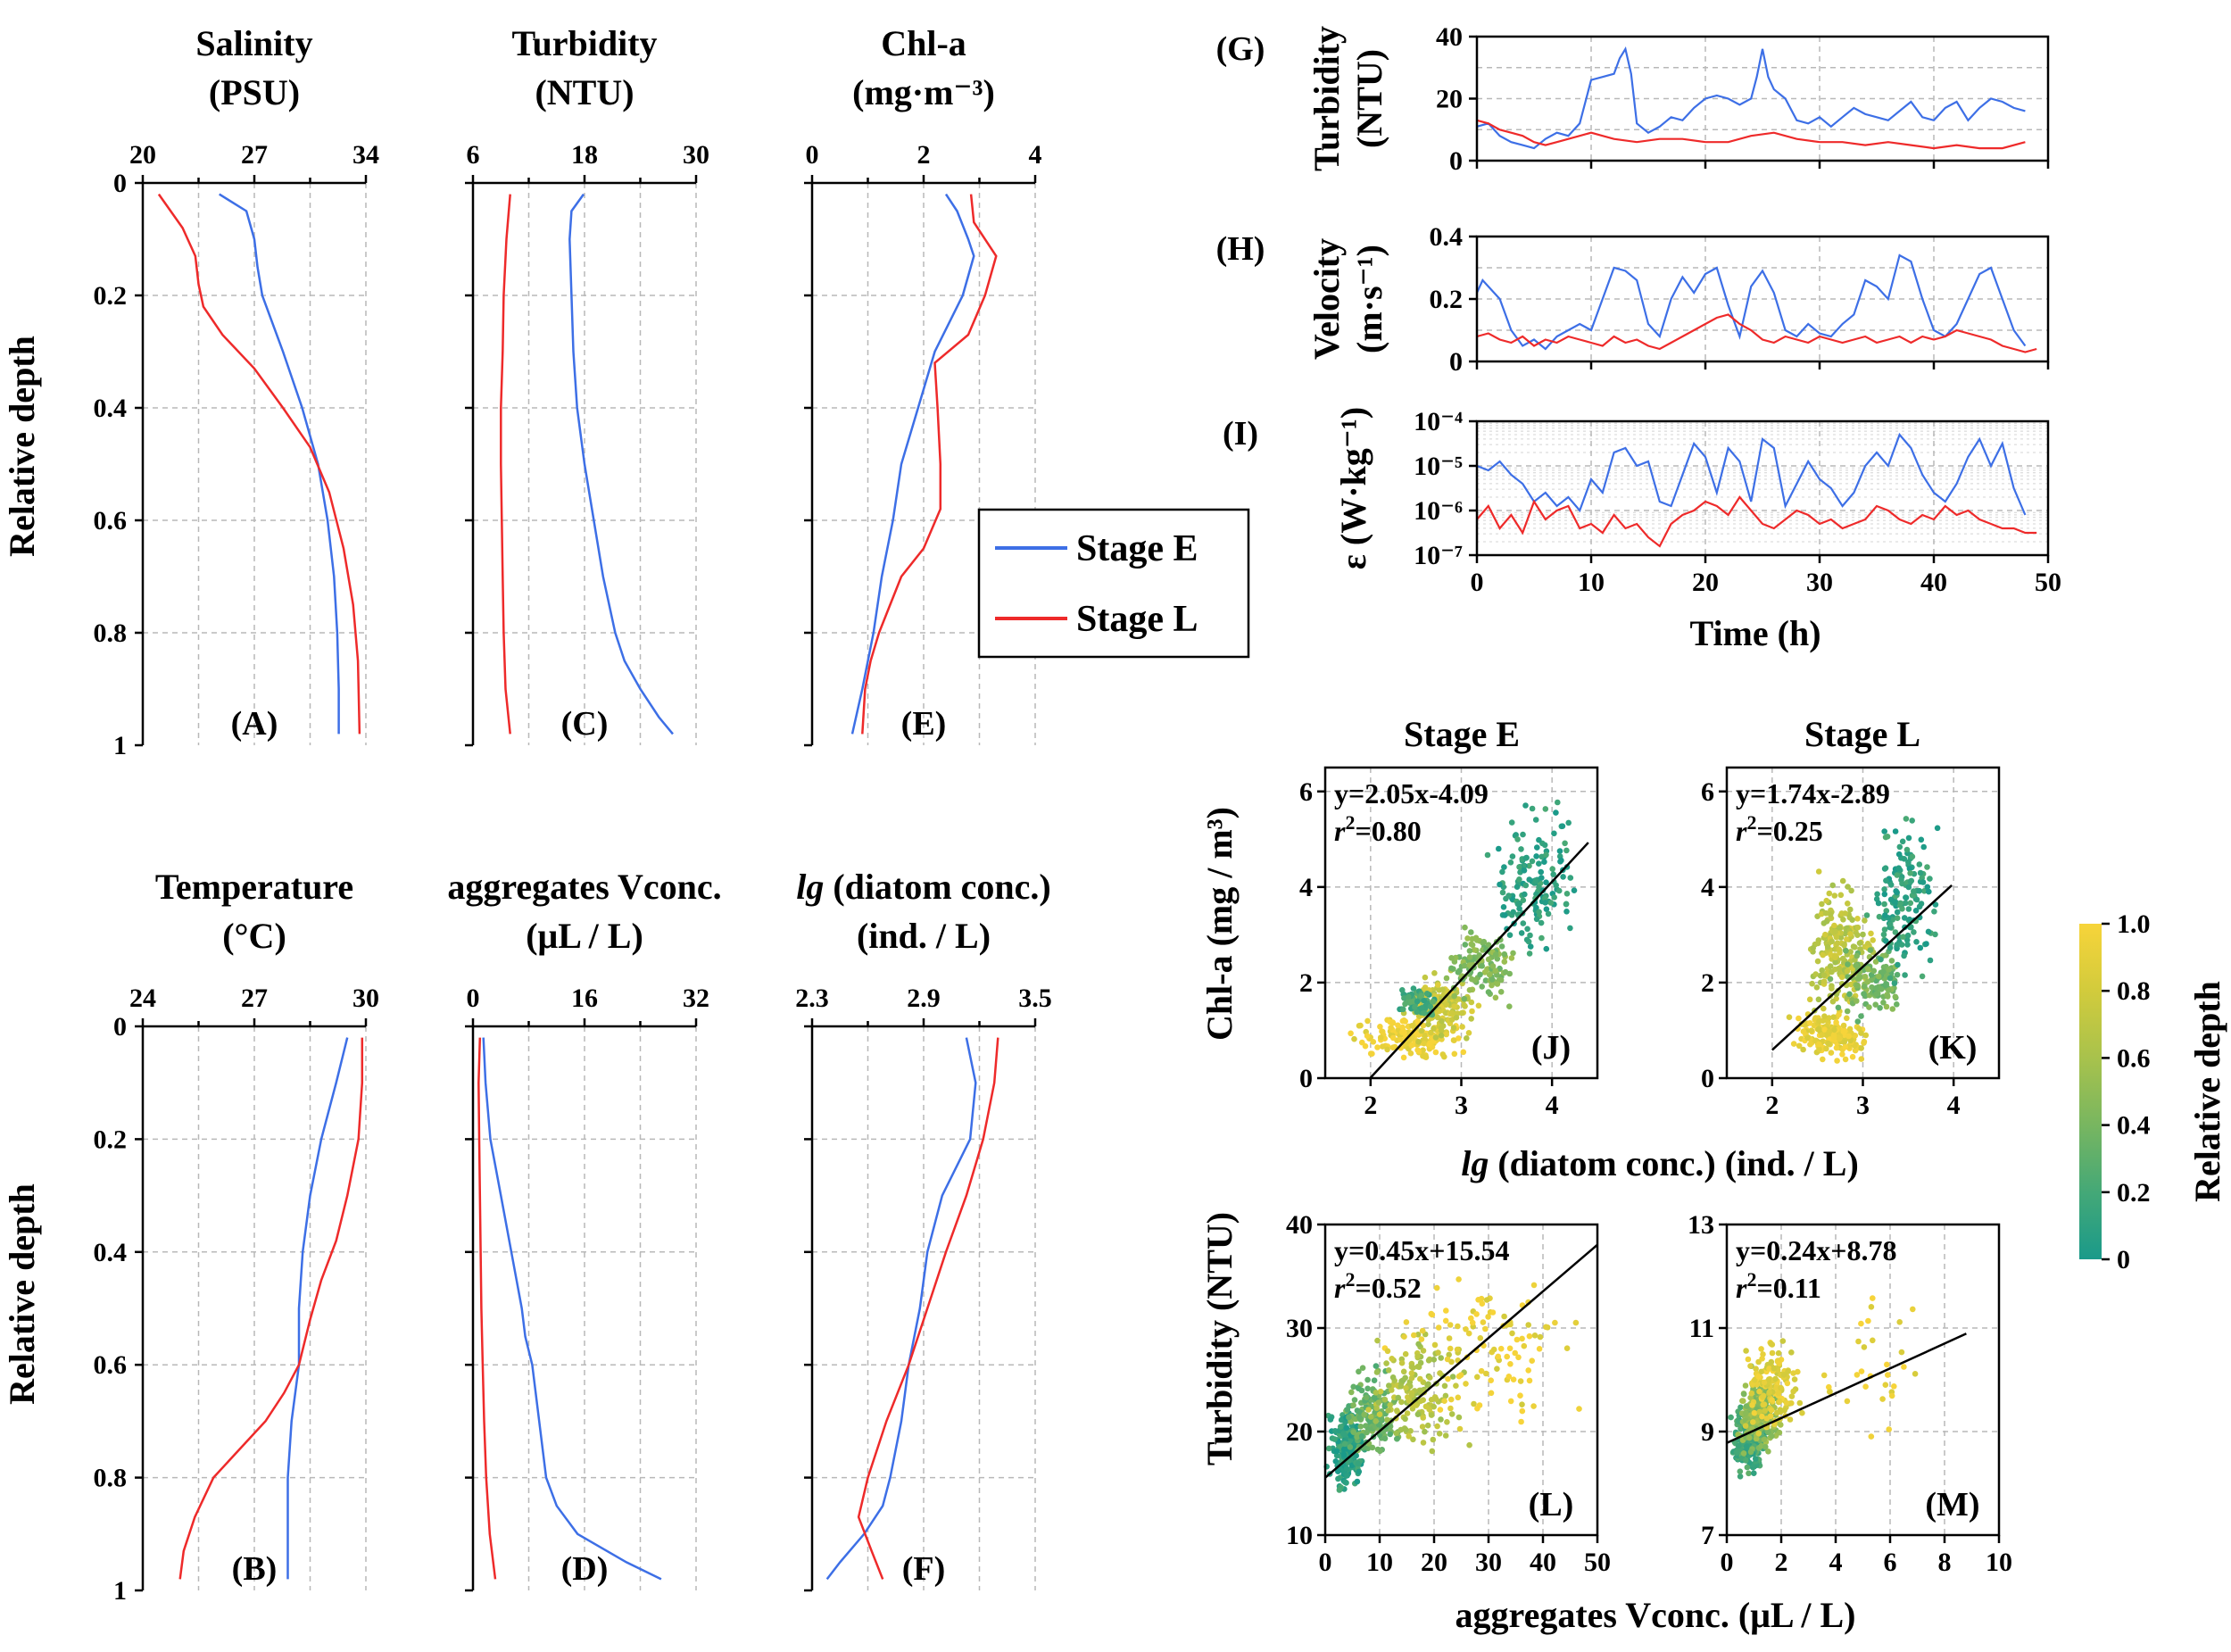 The image size is (2231, 1652). What do you see at coordinates (1933, 583) in the screenshot?
I see `x-tick-label: 40` at bounding box center [1933, 583].